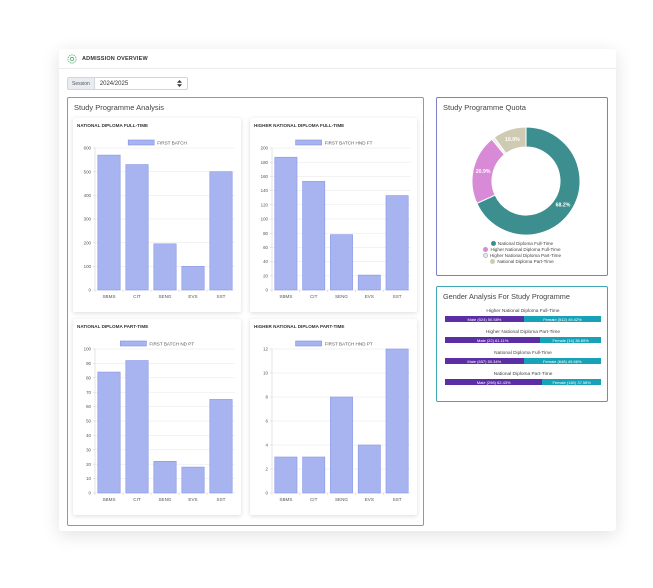  I want to click on legend-label: Higher National Diploma Full-Time, so click(525, 250).